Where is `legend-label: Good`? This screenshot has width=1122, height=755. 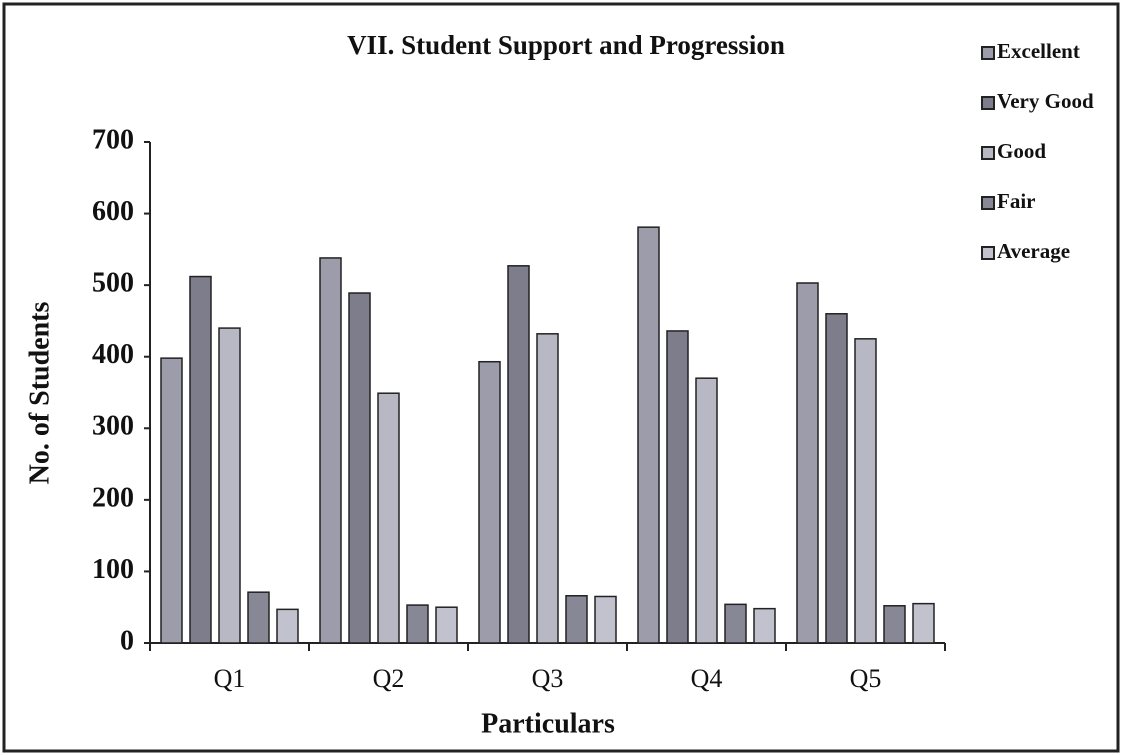
legend-label: Good is located at coordinates (1021, 151).